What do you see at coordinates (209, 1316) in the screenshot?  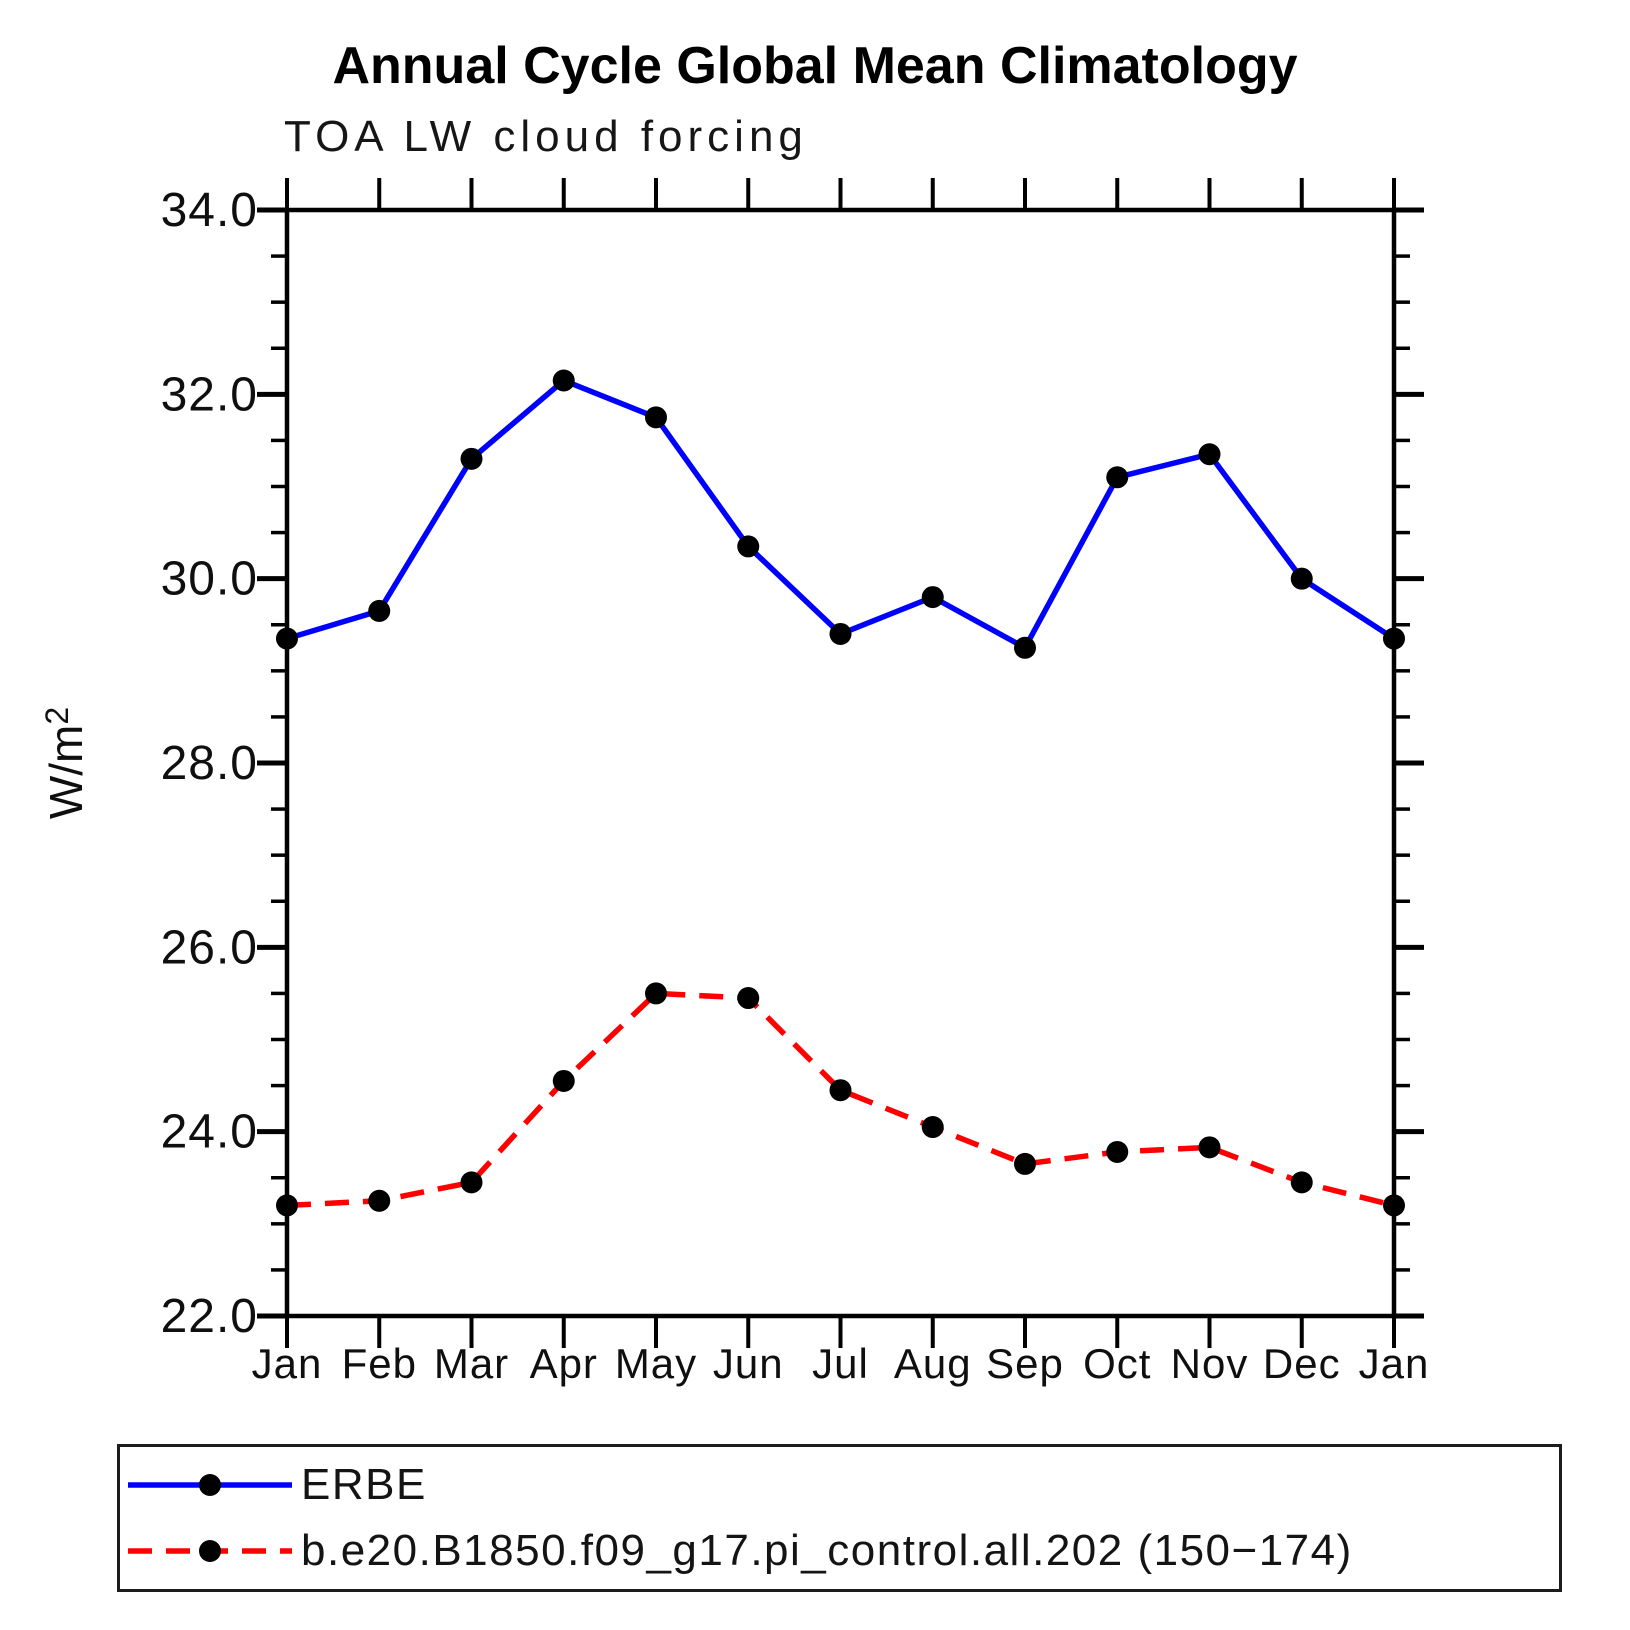 I see `y-tick-label: 22.0` at bounding box center [209, 1316].